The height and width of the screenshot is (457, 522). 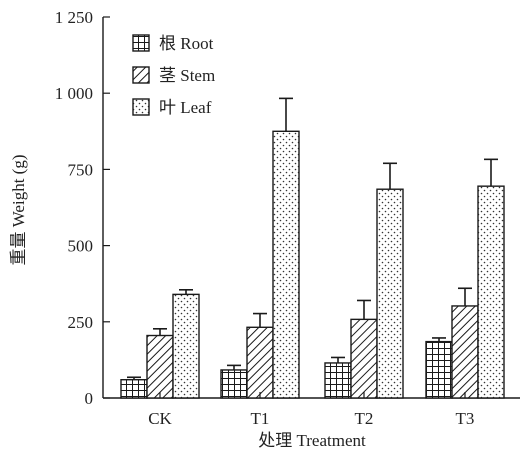 What do you see at coordinates (439, 369) in the screenshot?
I see `bar-grid-t3` at bounding box center [439, 369].